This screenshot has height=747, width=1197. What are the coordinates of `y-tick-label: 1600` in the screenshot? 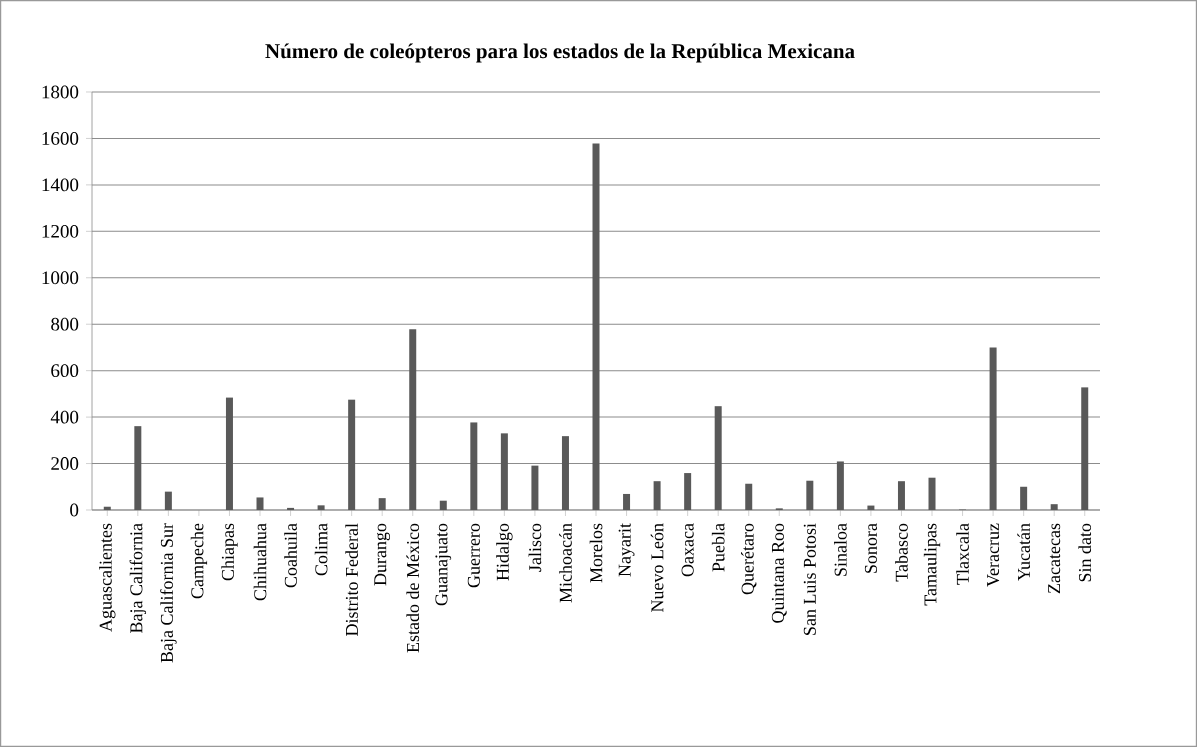 It's located at (60, 138).